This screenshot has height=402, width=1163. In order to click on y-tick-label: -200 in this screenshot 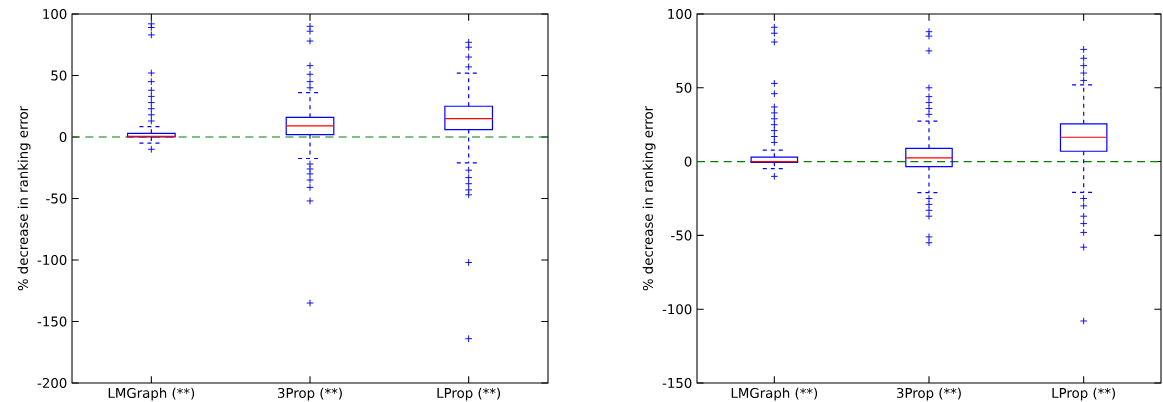, I will do `click(52, 383)`.